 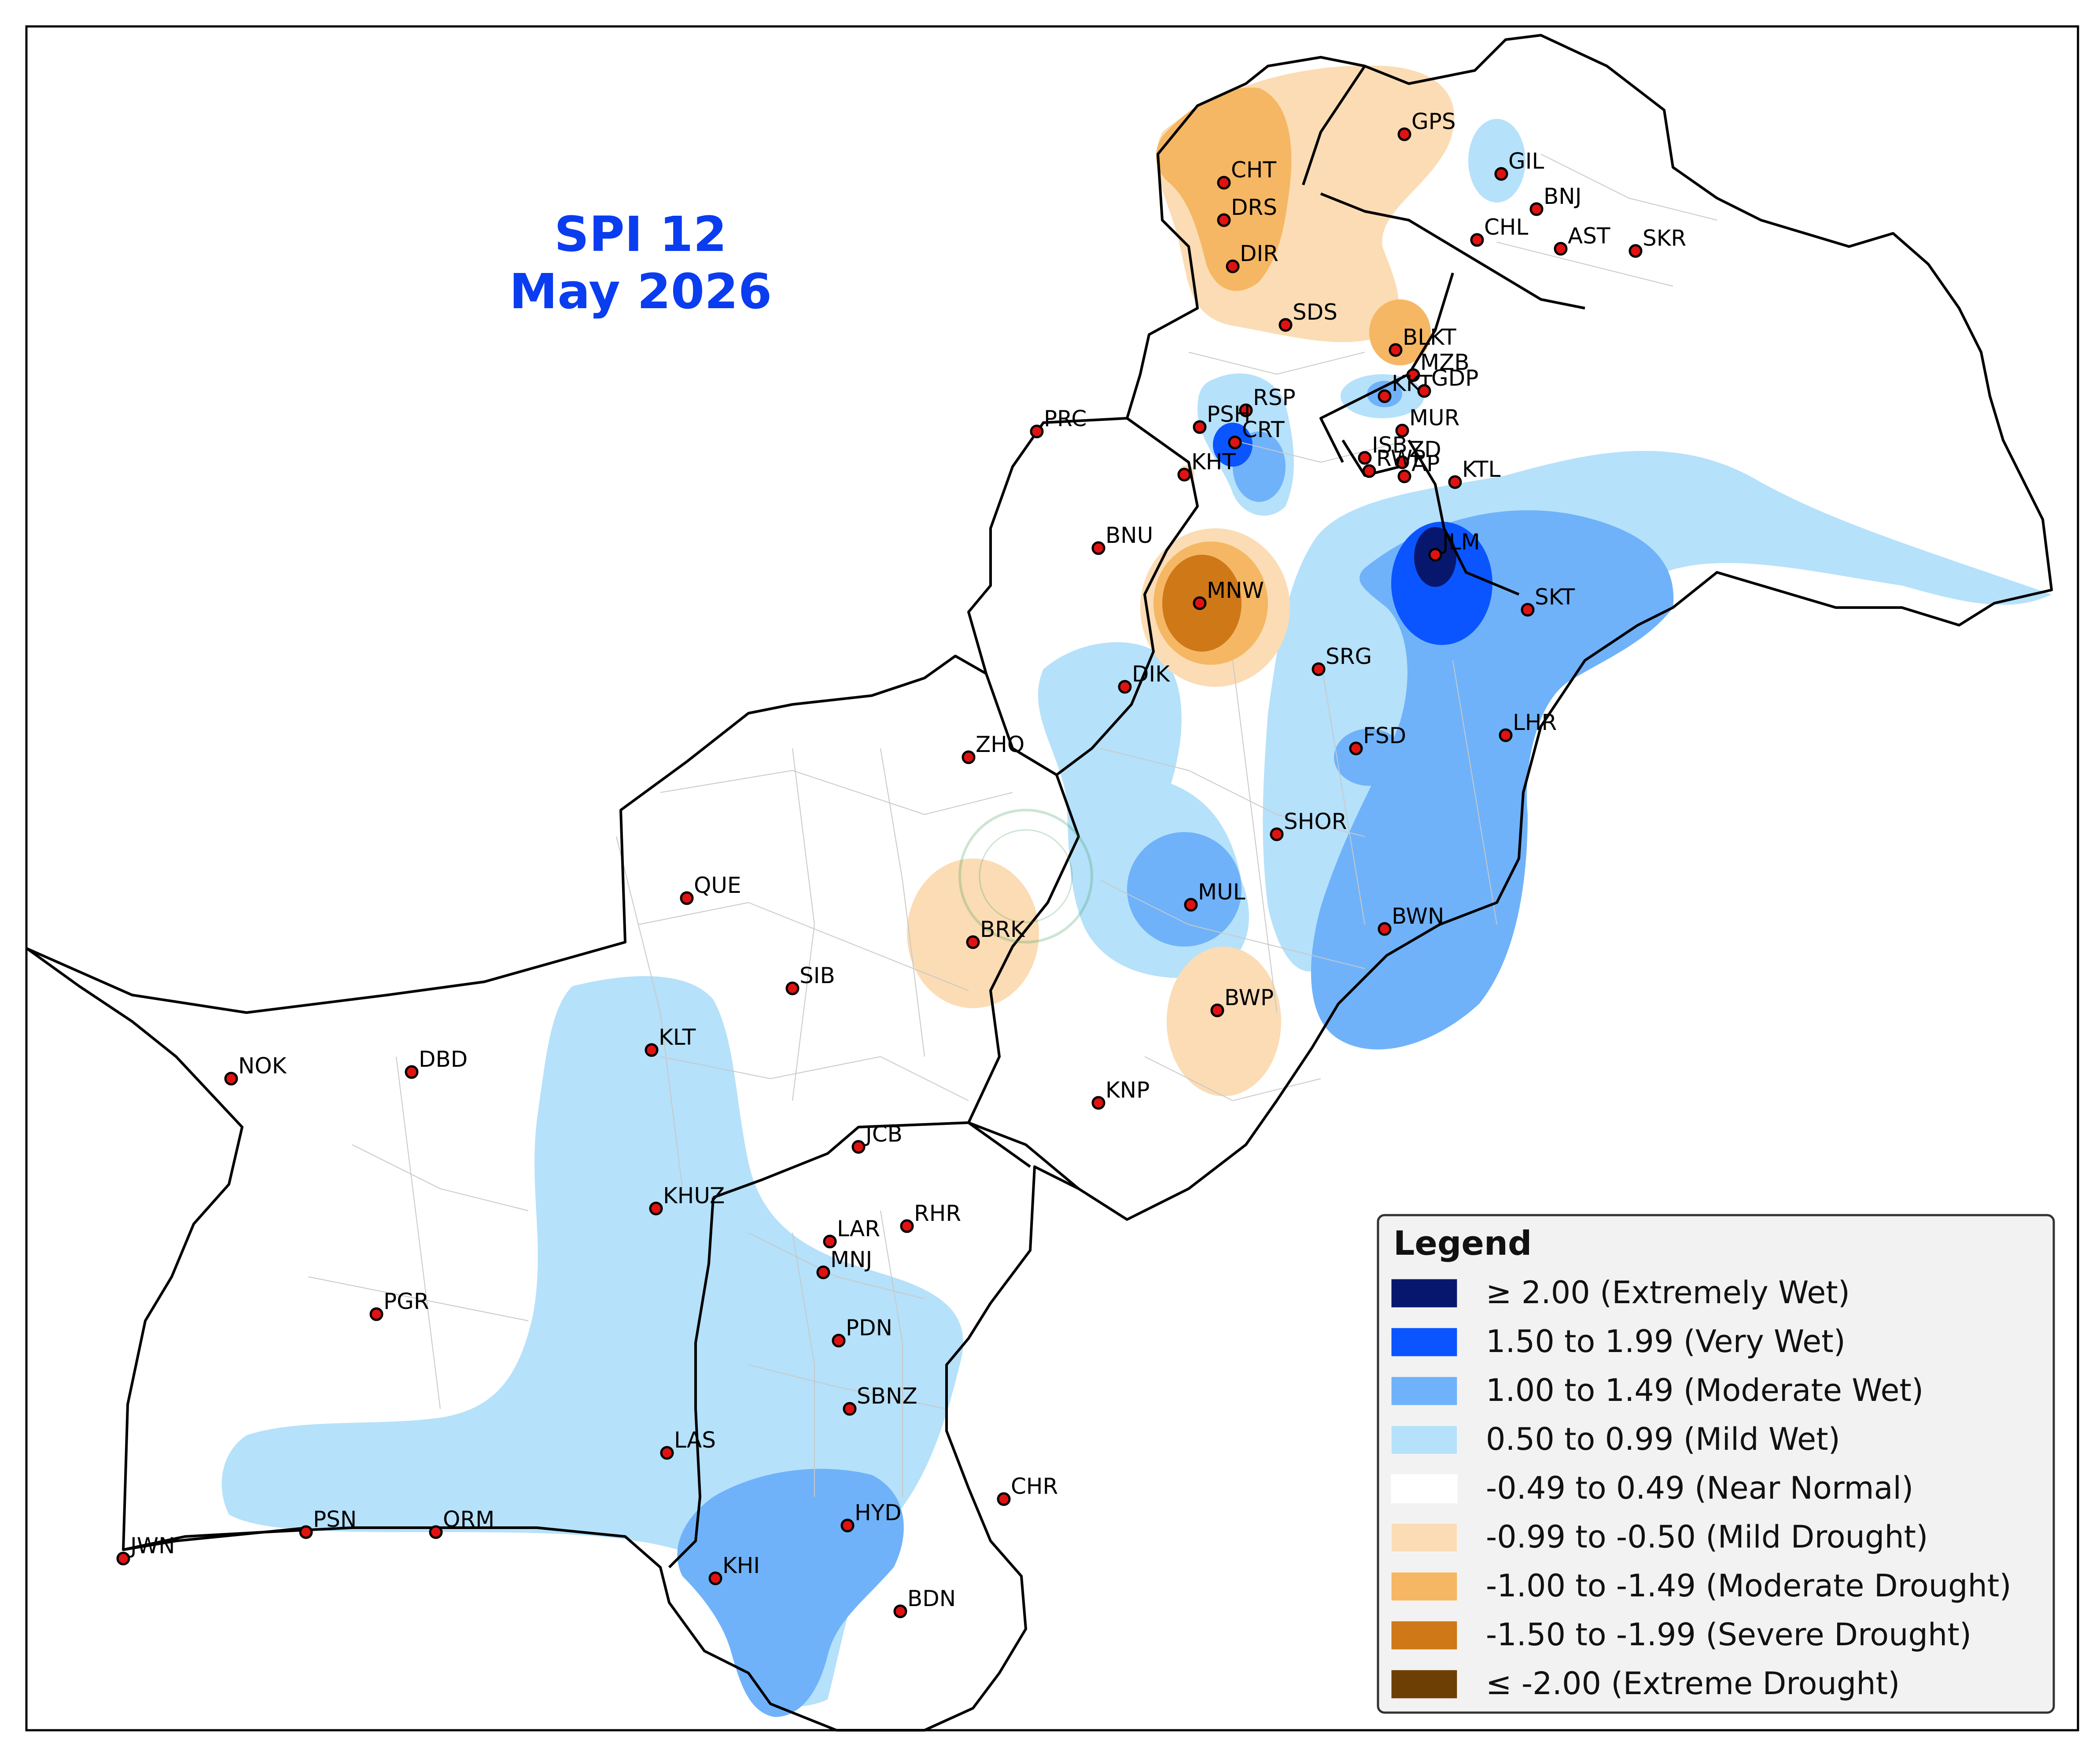 I want to click on legend-label: 1.50 to 1.99 (Very Wet), so click(x=1666, y=1341).